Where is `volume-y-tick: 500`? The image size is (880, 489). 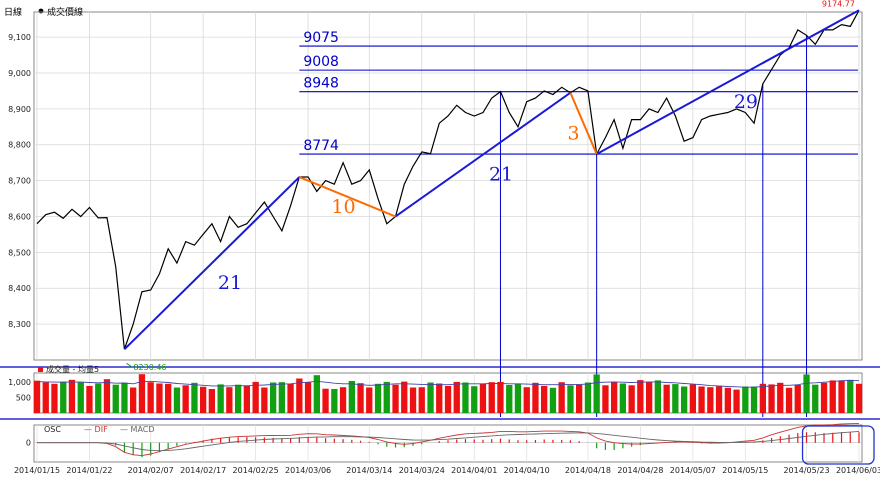
volume-y-tick: 500 is located at coordinates (23, 398).